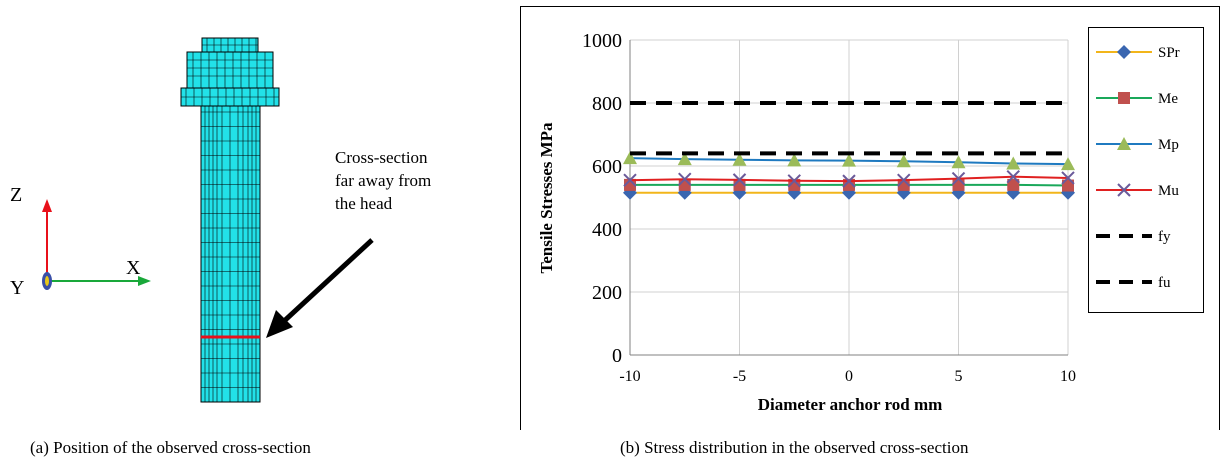  What do you see at coordinates (959, 376) in the screenshot?
I see `x-tick-label: 5` at bounding box center [959, 376].